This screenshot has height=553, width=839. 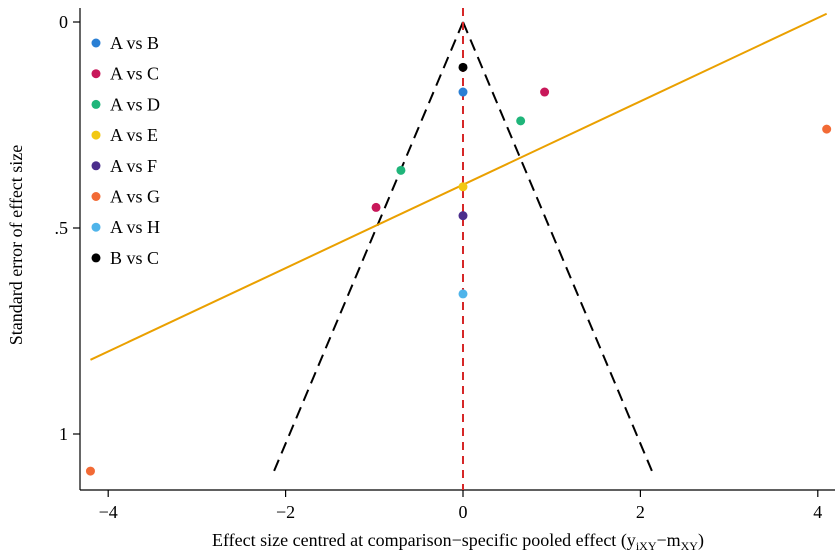 What do you see at coordinates (134, 258) in the screenshot?
I see `legend-label-b-vs-c: B vs C` at bounding box center [134, 258].